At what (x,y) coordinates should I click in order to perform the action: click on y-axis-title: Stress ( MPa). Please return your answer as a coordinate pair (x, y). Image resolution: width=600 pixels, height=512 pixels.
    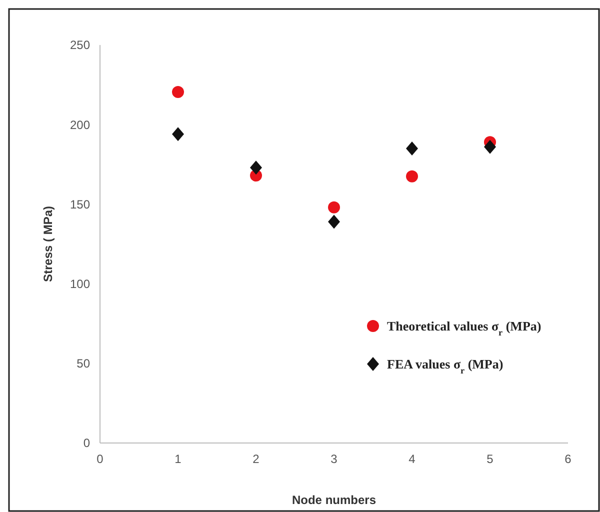
    Looking at the image, I should click on (48, 244).